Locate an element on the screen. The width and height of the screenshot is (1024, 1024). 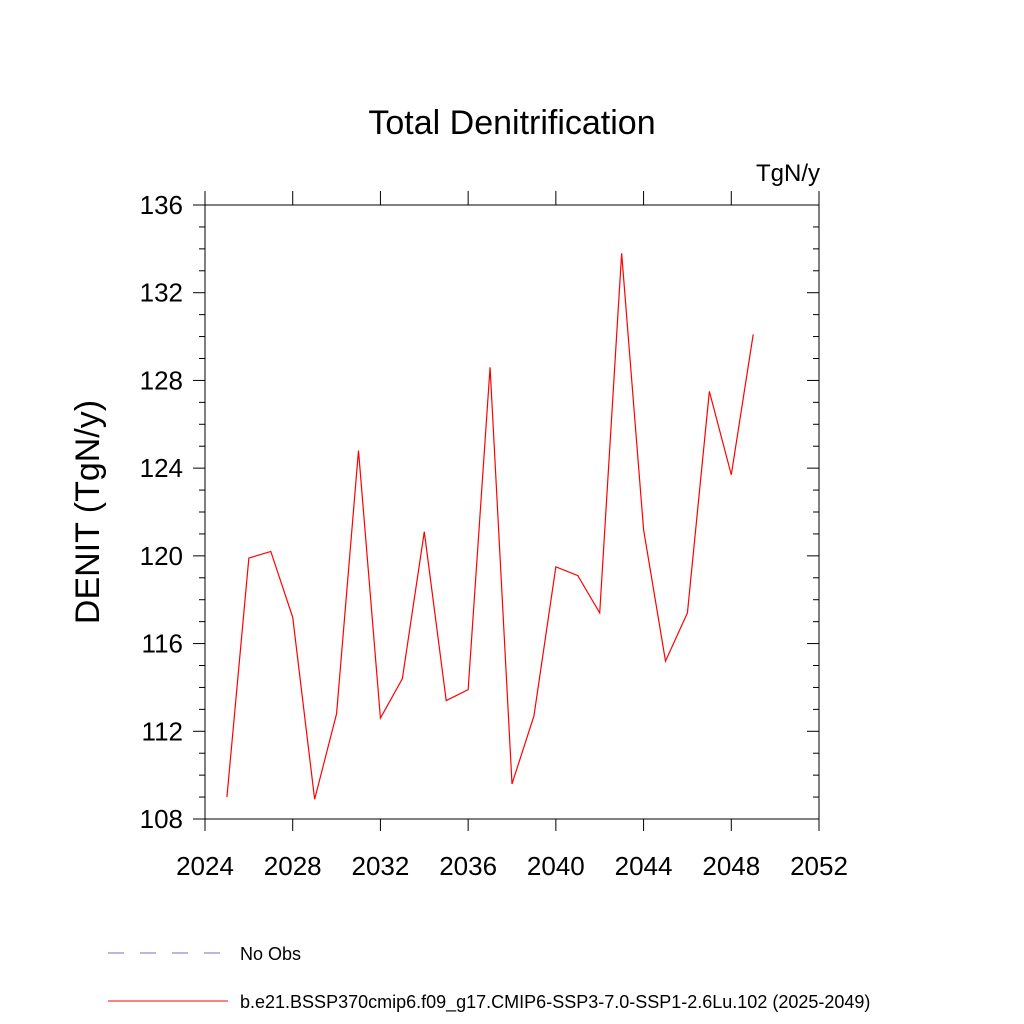
y-tick-label: 132 is located at coordinates (161, 293).